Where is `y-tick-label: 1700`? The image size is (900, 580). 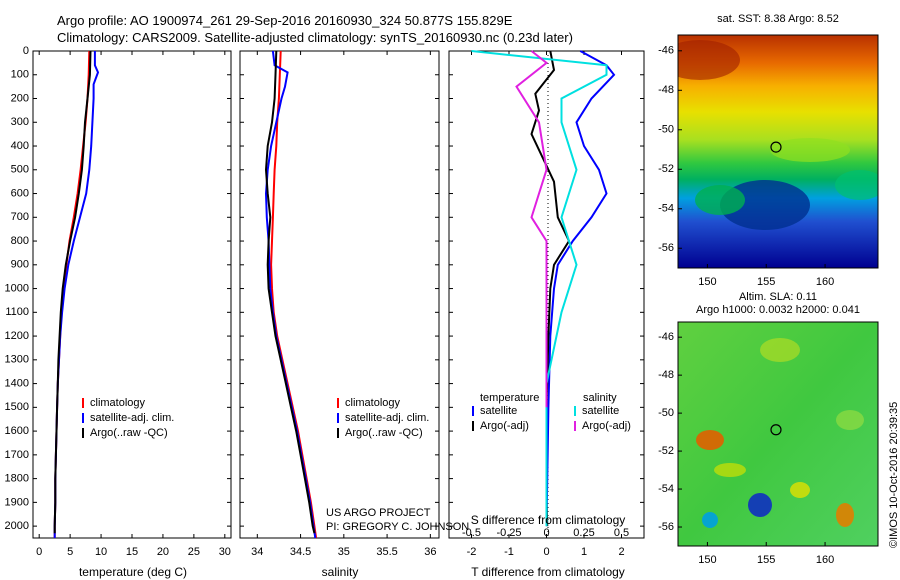 y-tick-label: 1700 is located at coordinates (17, 455).